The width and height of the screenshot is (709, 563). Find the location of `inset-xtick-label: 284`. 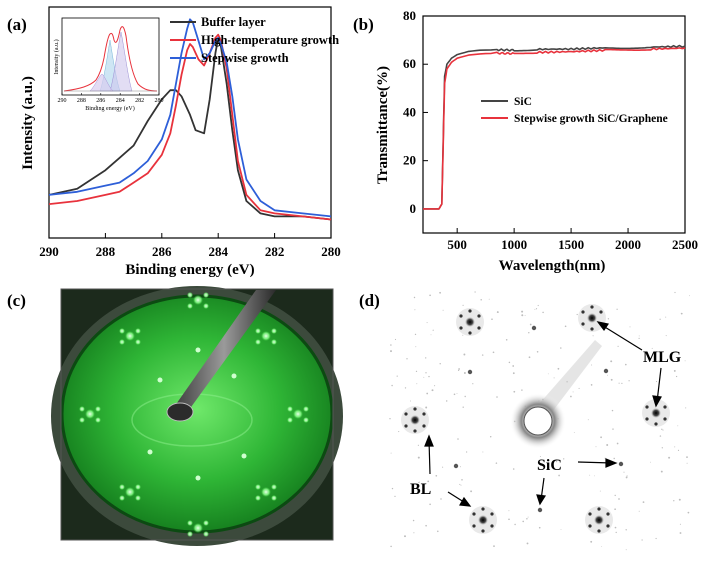

inset-xtick-label: 284 is located at coordinates (120, 101).